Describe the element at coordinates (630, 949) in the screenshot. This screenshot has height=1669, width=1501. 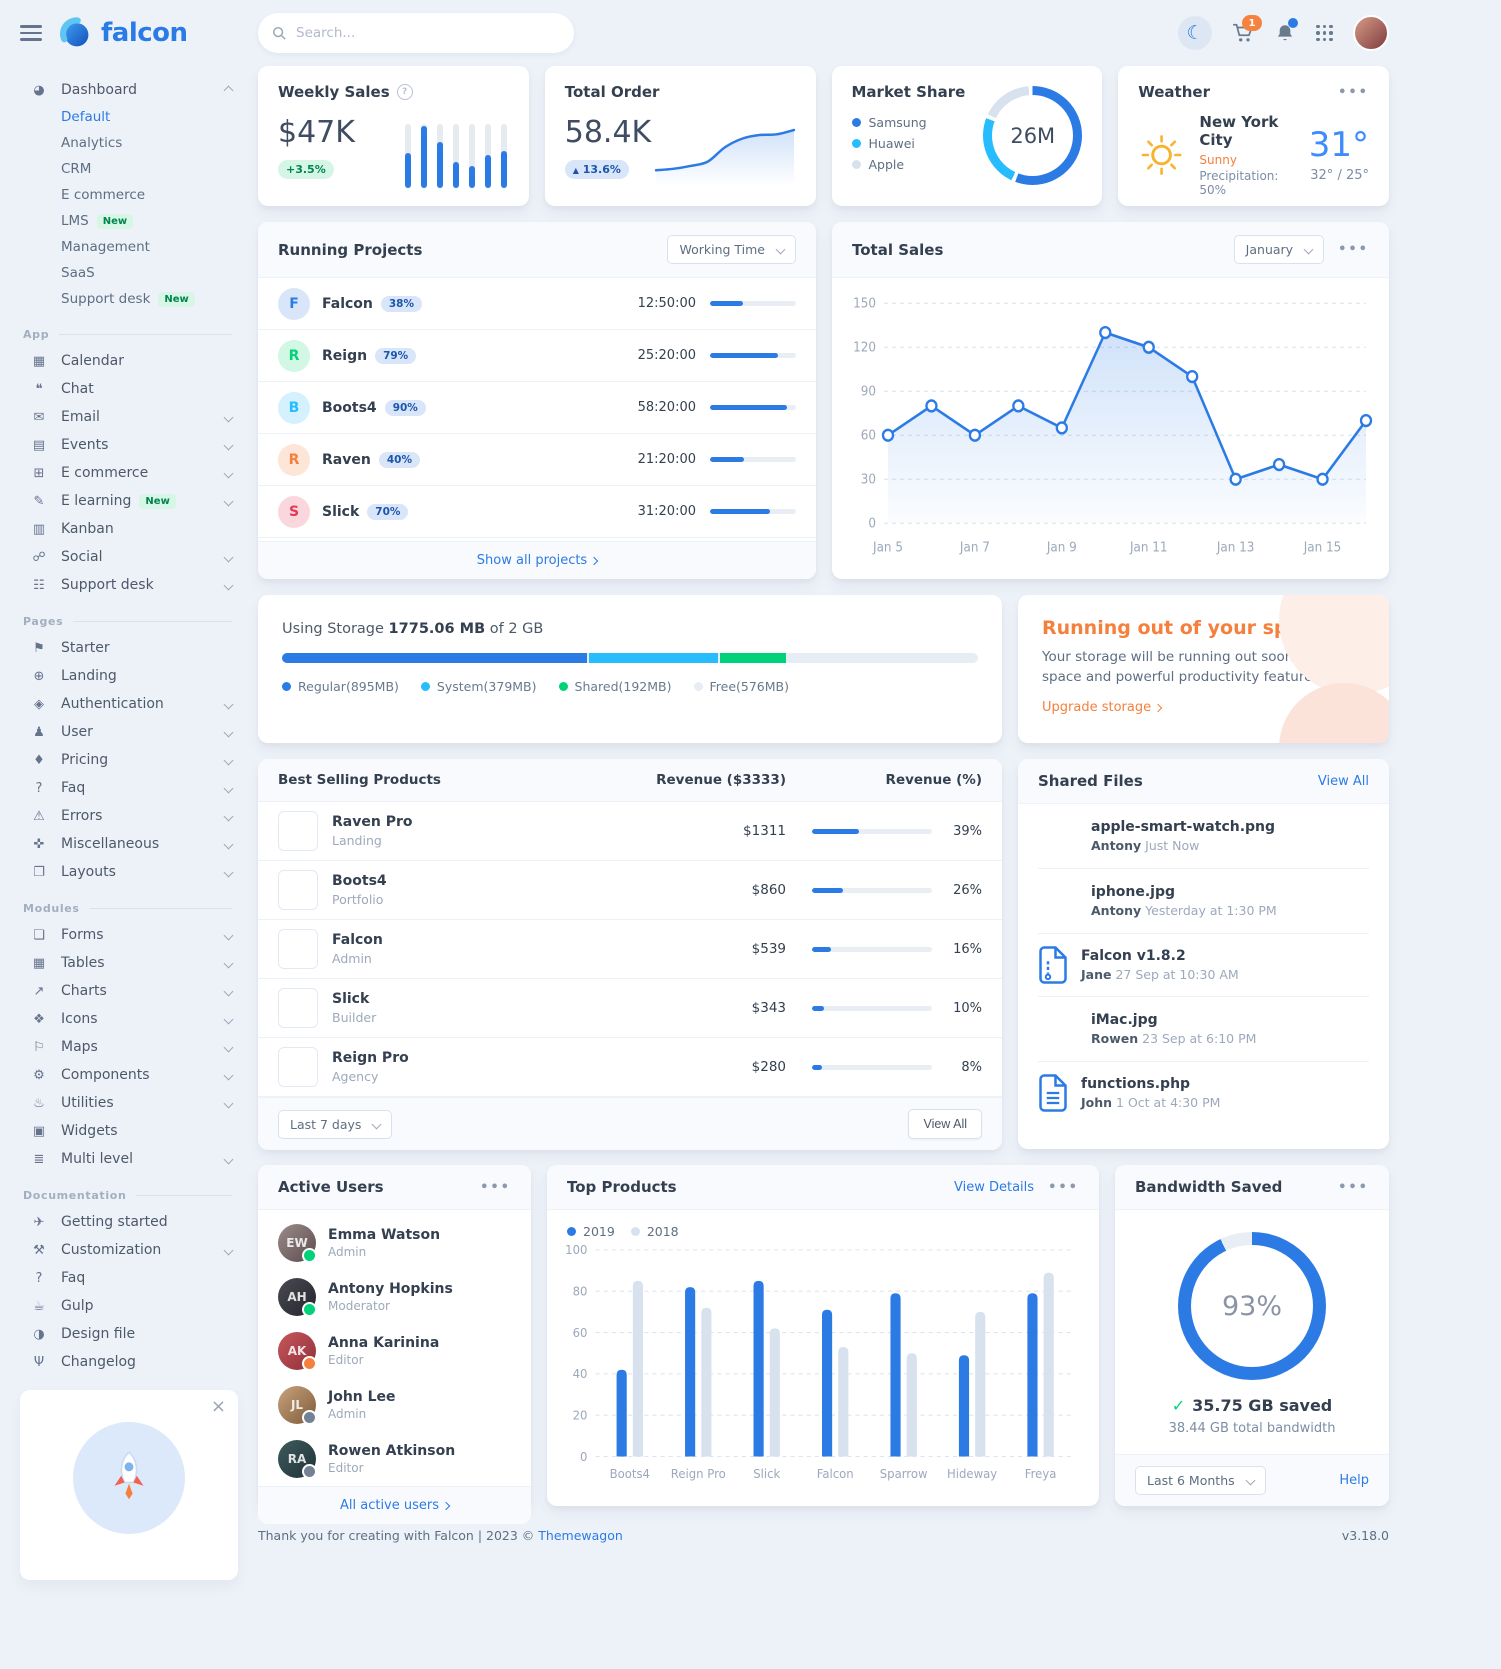
I see `product-row: Falcon Admin $539 16%` at that location.